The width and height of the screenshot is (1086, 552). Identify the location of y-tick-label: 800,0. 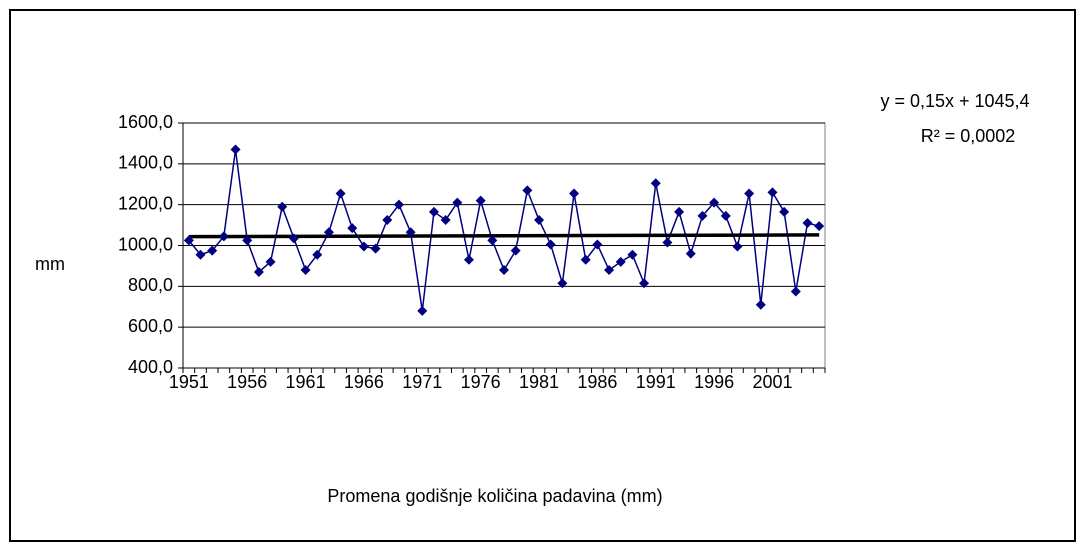
(150, 285).